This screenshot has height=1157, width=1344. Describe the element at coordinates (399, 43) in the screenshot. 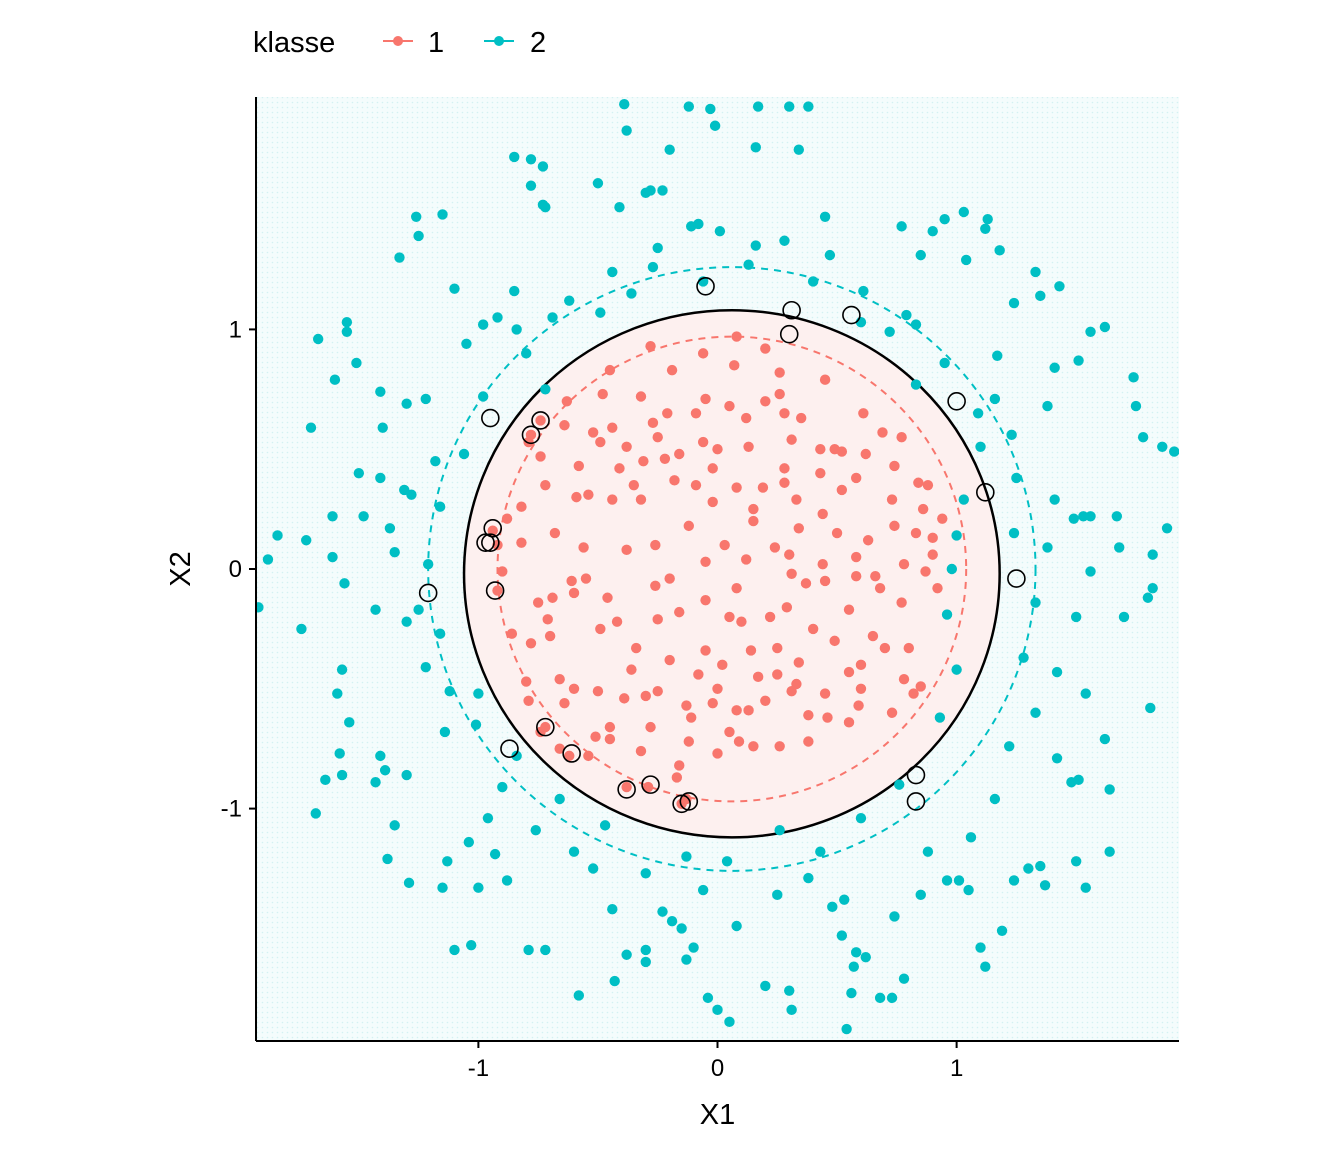

I see `legend: klasse 1 2` at that location.